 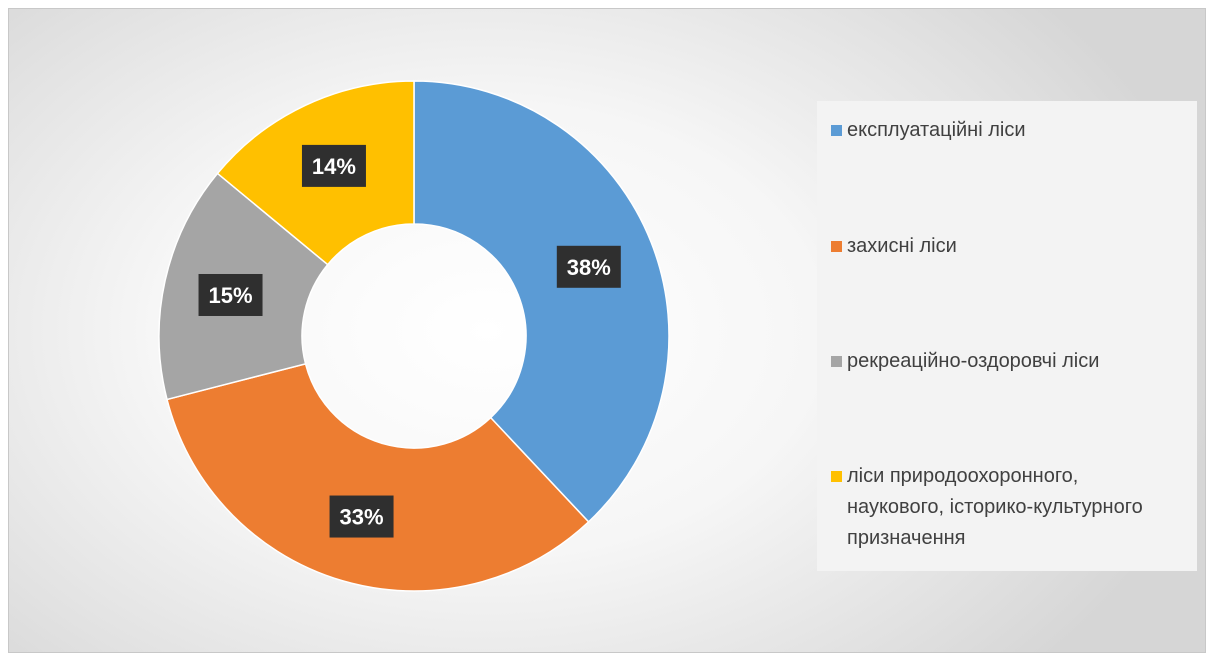 I want to click on legend-item-exploitation: експлуатаційні ліси, so click(x=1004, y=130).